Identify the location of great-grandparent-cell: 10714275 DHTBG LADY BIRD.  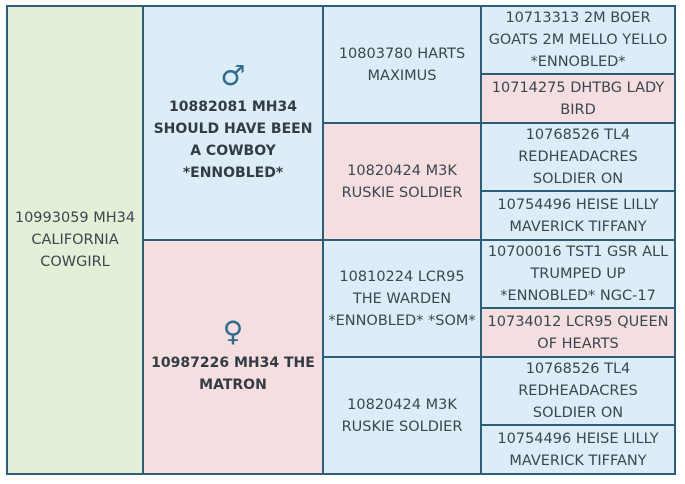
(578, 98).